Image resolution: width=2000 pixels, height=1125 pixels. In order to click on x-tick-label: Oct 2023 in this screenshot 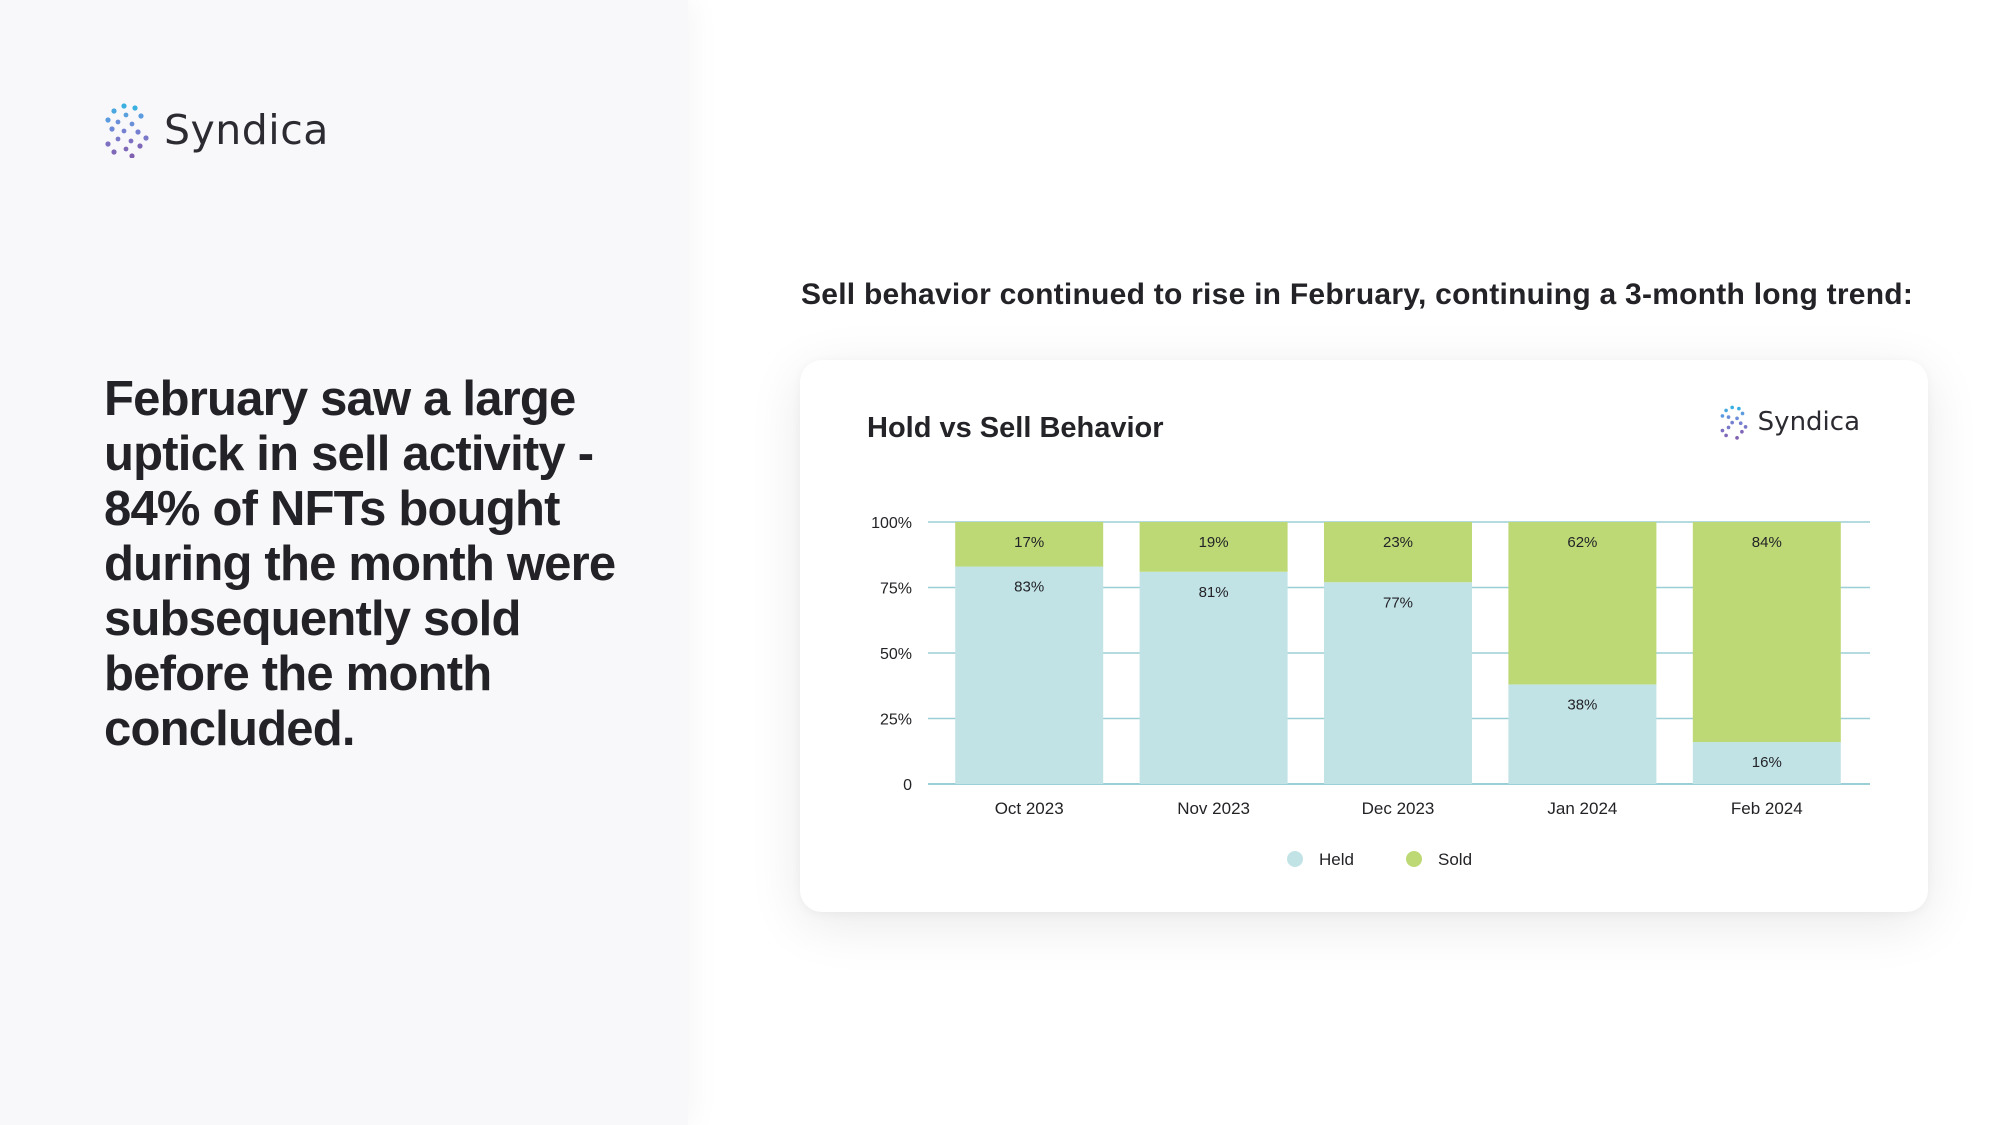, I will do `click(1029, 808)`.